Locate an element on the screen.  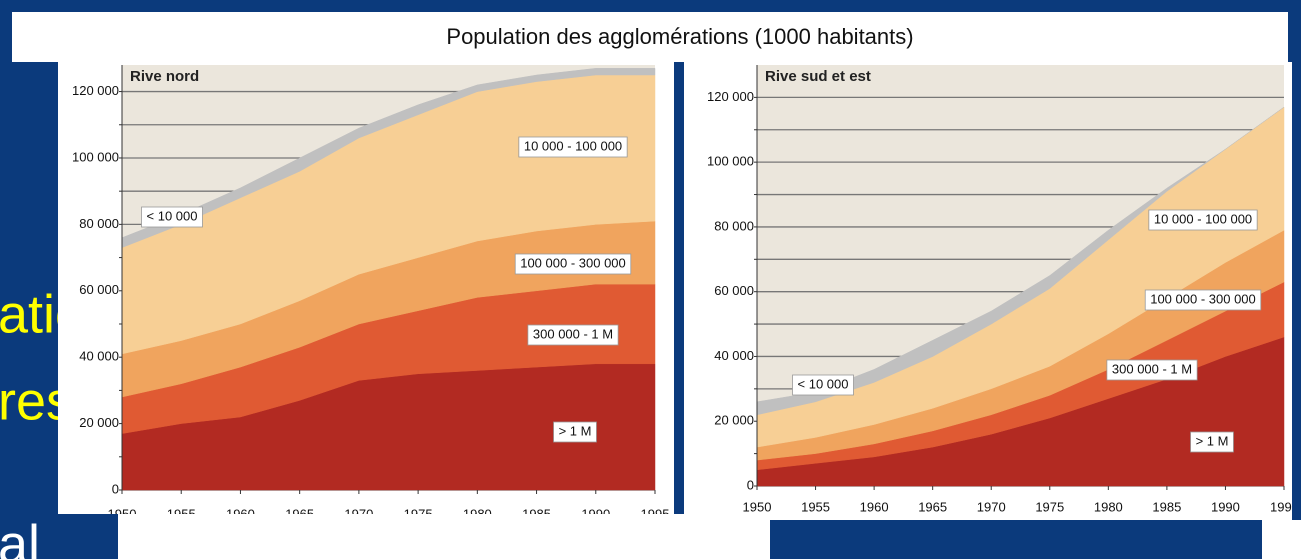
chart-title: Rive nord is located at coordinates (164, 76).